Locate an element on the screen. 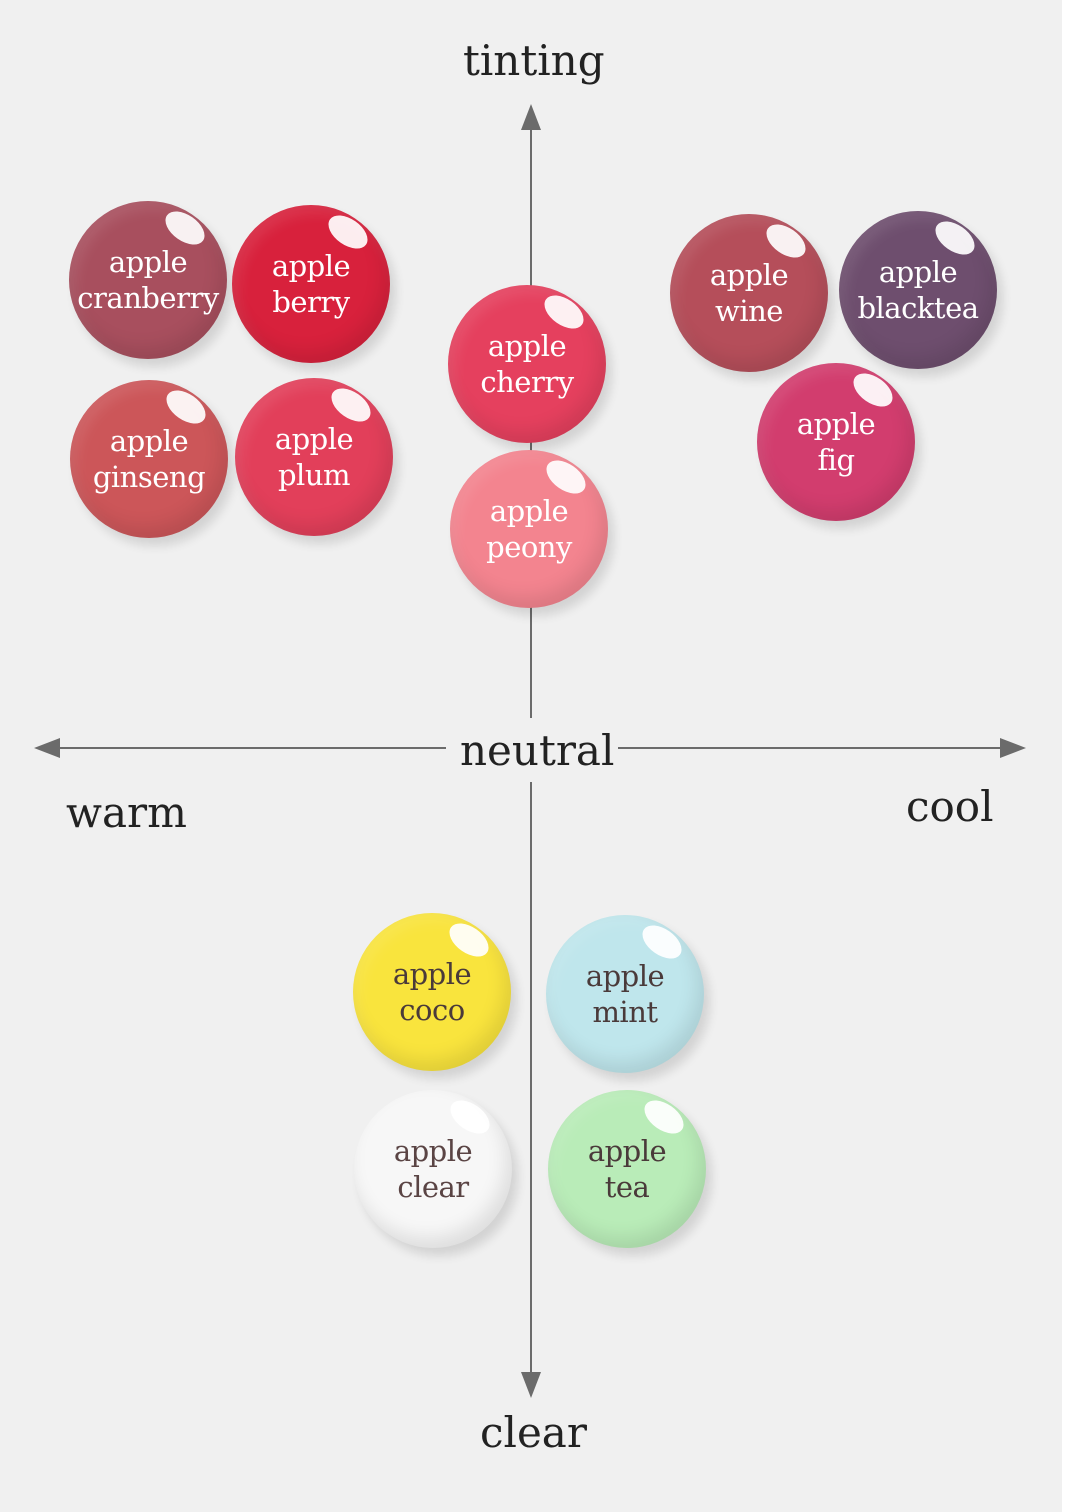  axis-label-bottom: clear is located at coordinates (533, 1432).